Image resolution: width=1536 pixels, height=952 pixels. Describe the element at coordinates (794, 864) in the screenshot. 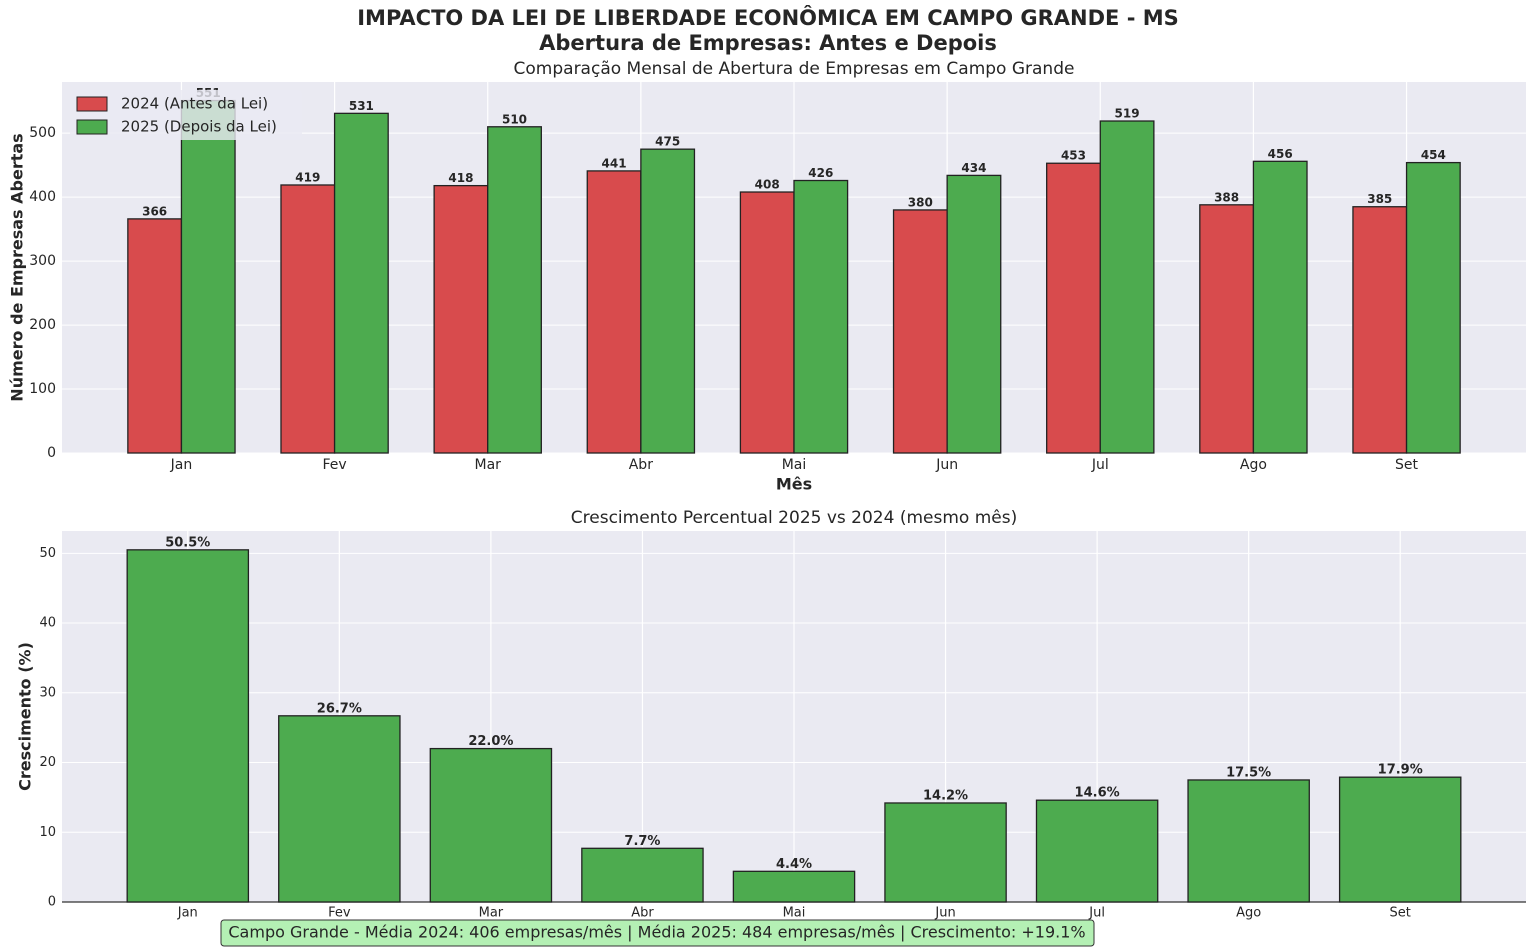

I see `value-label: 4.4%` at that location.